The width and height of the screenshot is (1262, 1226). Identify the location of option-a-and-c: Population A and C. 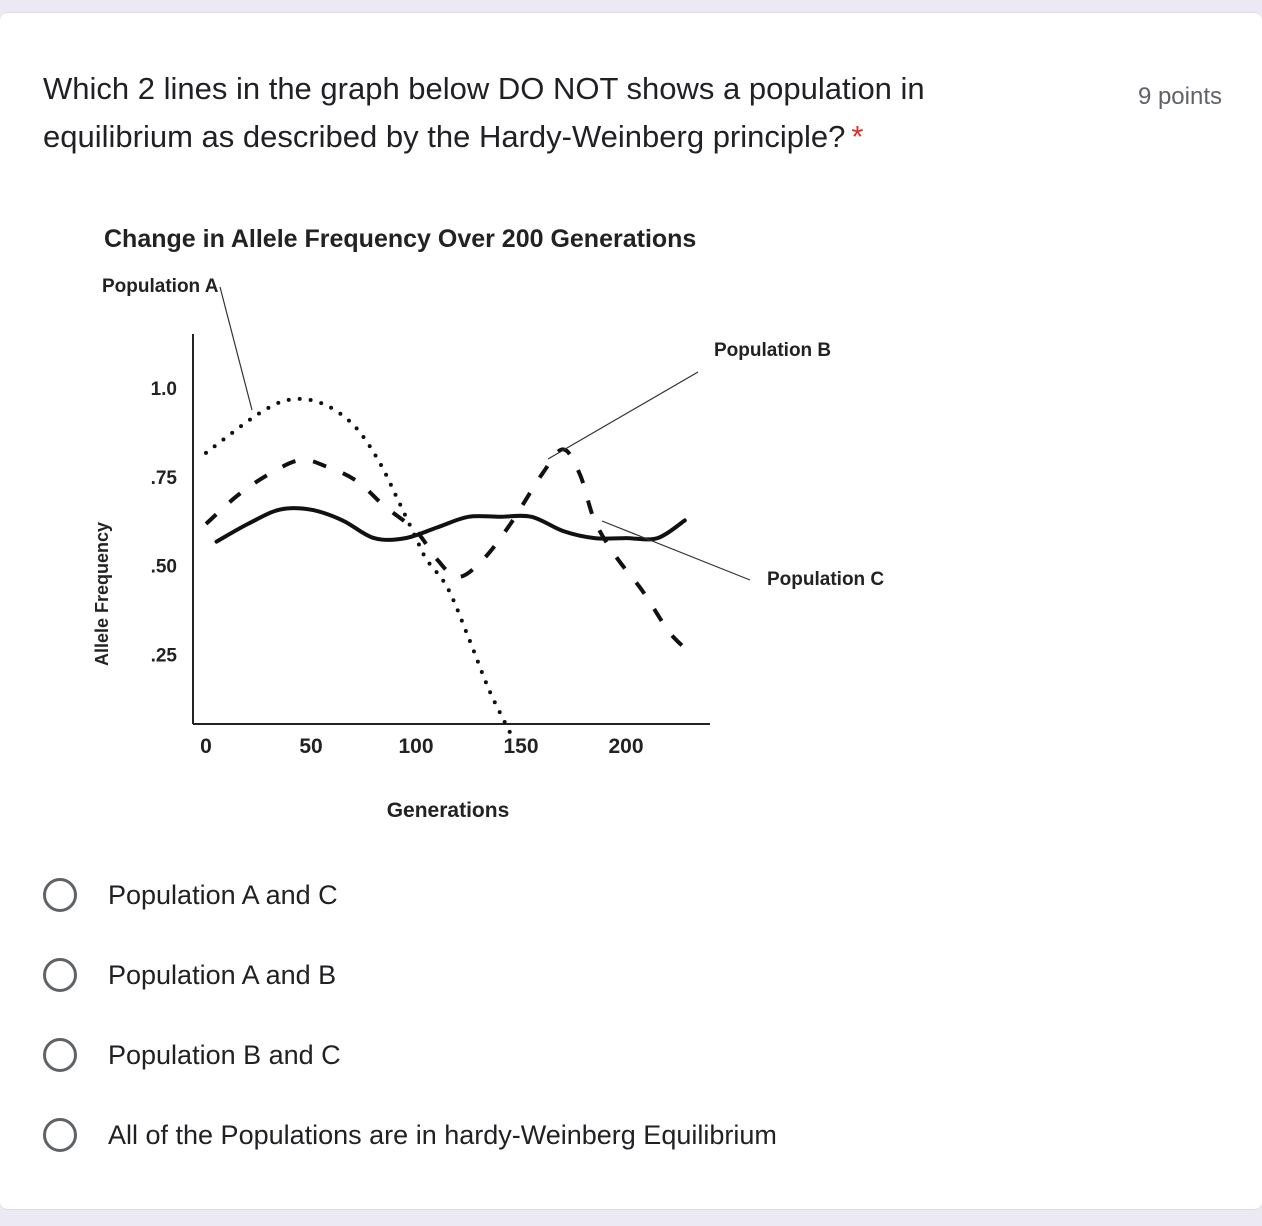
(410, 895).